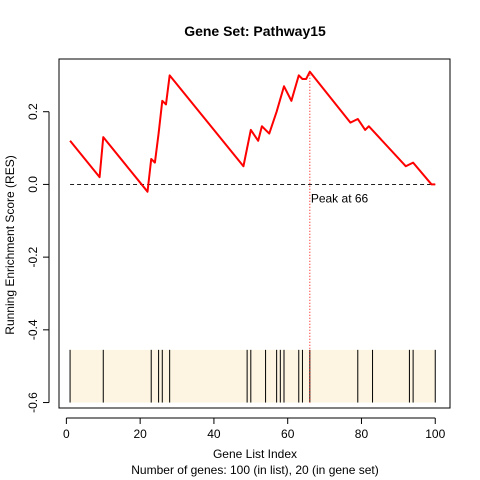 The image size is (480, 480). What do you see at coordinates (66, 434) in the screenshot?
I see `x-tick-label: 0` at bounding box center [66, 434].